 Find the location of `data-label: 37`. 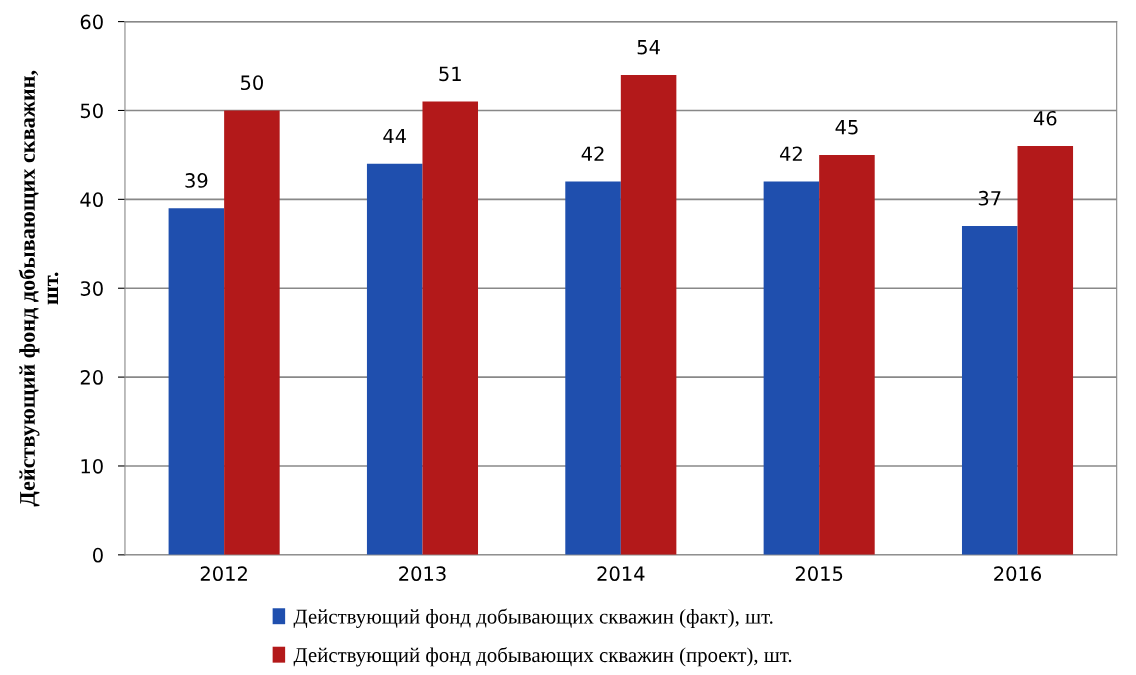

data-label: 37 is located at coordinates (989, 198).